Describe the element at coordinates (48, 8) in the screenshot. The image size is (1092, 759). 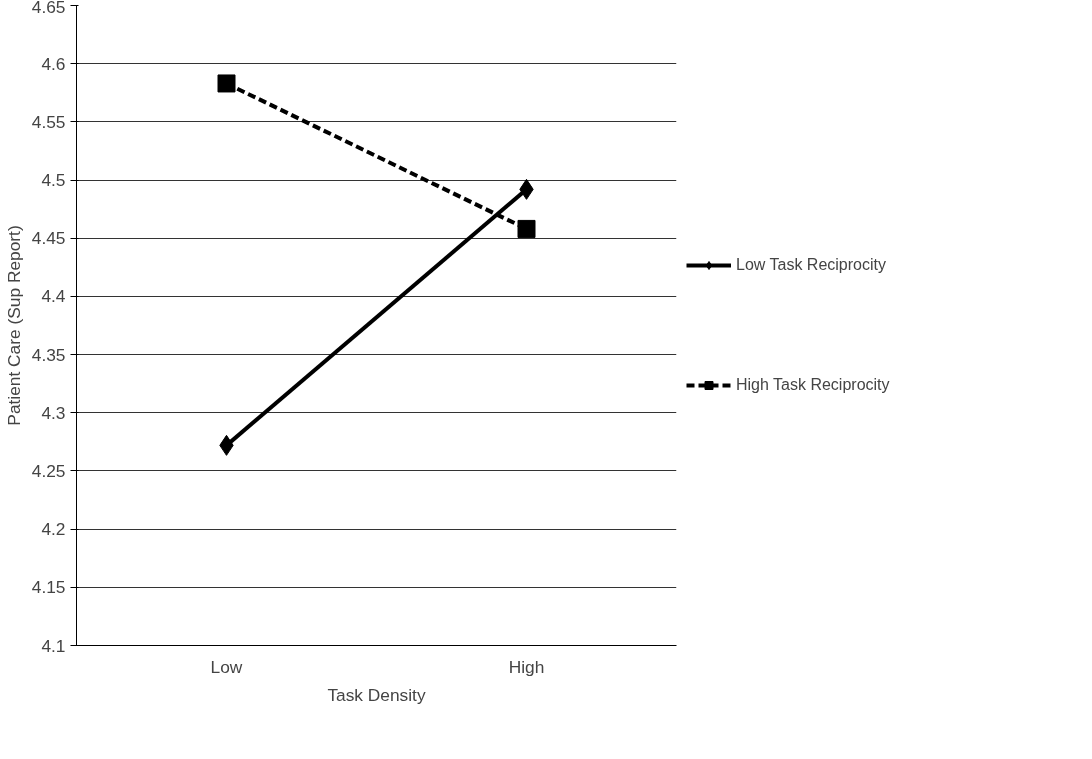
I see `y-tick-label: 4.65` at that location.